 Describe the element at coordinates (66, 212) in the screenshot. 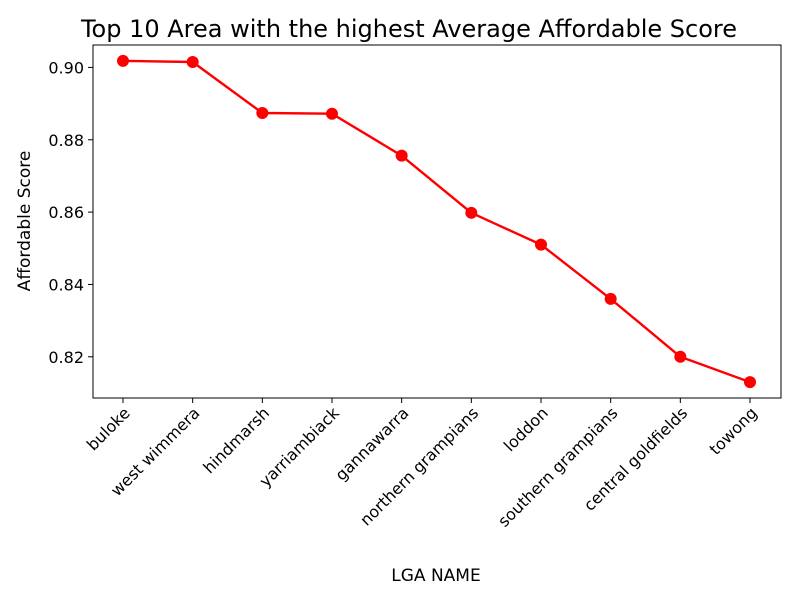

I see `y-tick-label: 0.86` at that location.